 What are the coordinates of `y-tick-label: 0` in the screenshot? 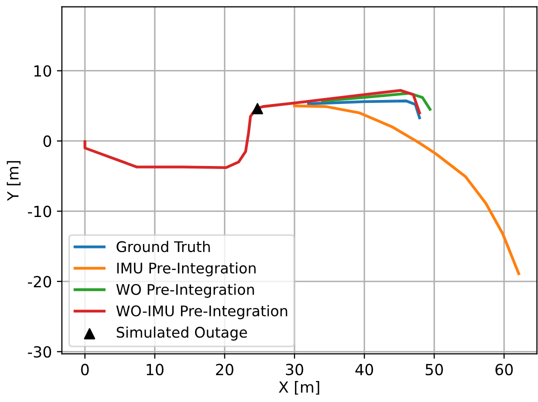 It's located at (47, 141).